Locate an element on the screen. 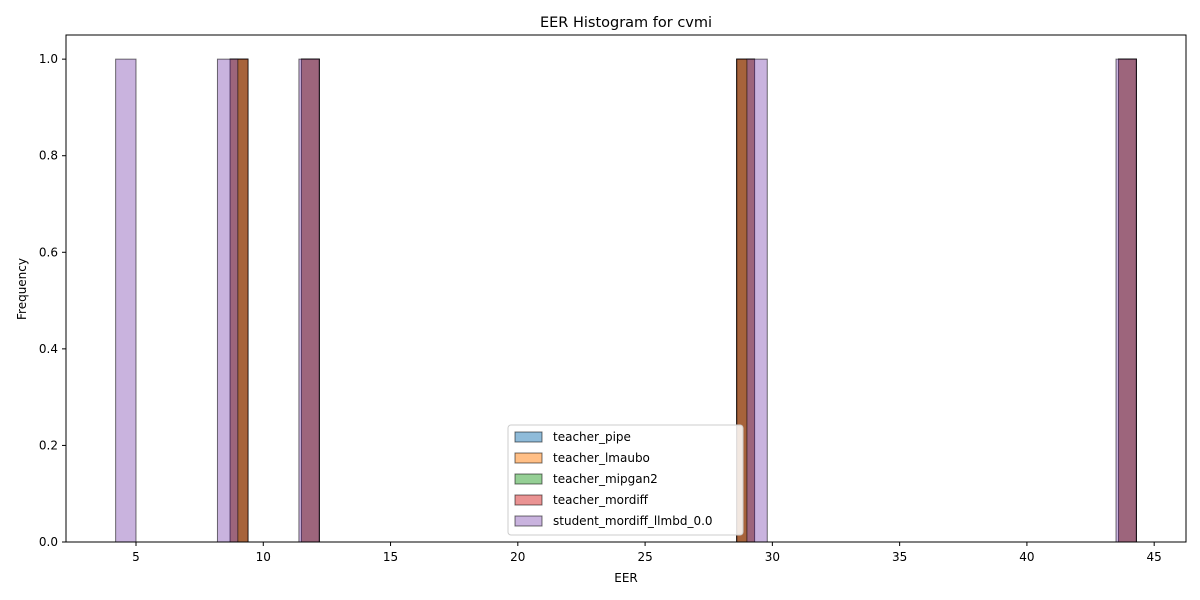 The image size is (1200, 600). x-axis-label: EER is located at coordinates (626, 578).